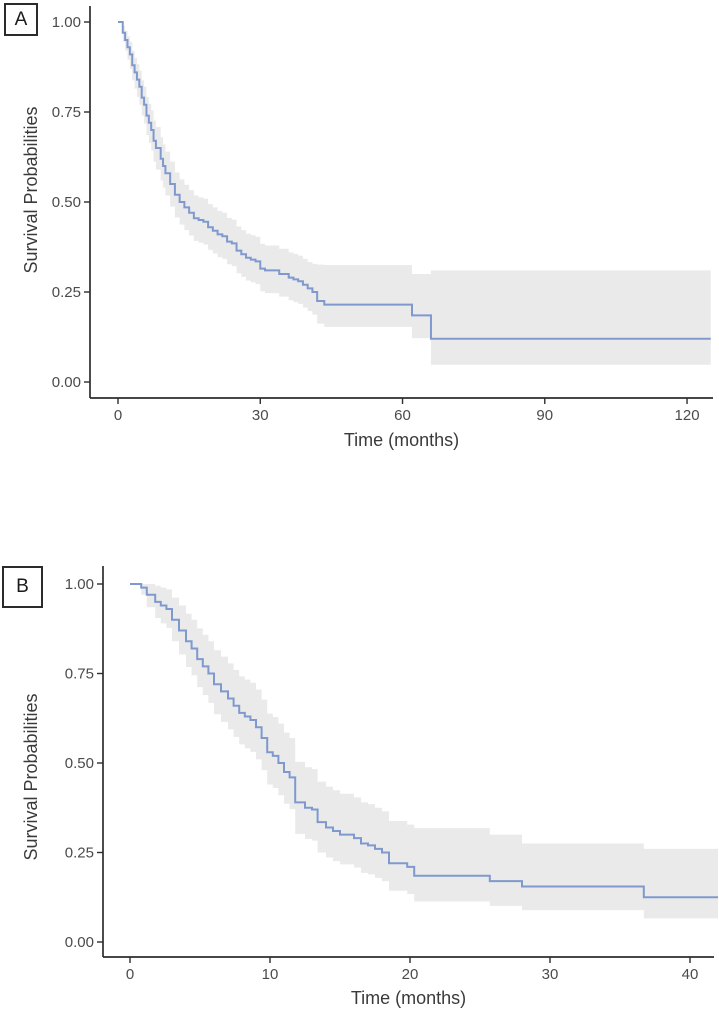  Describe the element at coordinates (687, 415) in the screenshot. I see `x-tick-label: 120` at that location.